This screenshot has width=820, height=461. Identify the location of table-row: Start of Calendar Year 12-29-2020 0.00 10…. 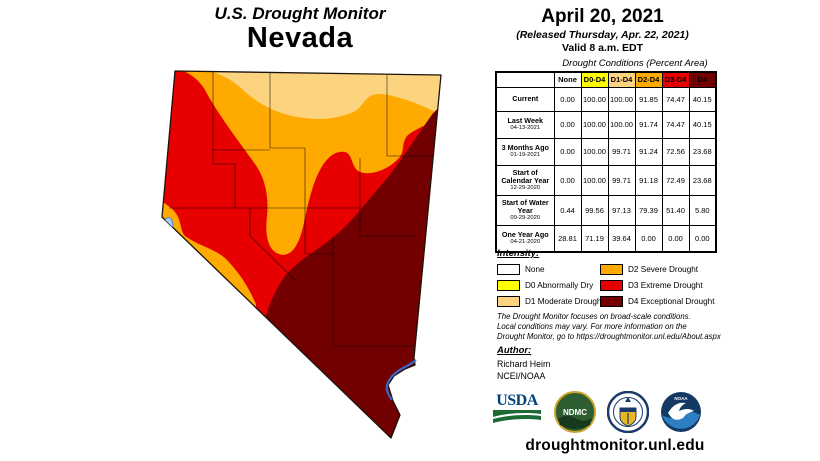
(606, 180).